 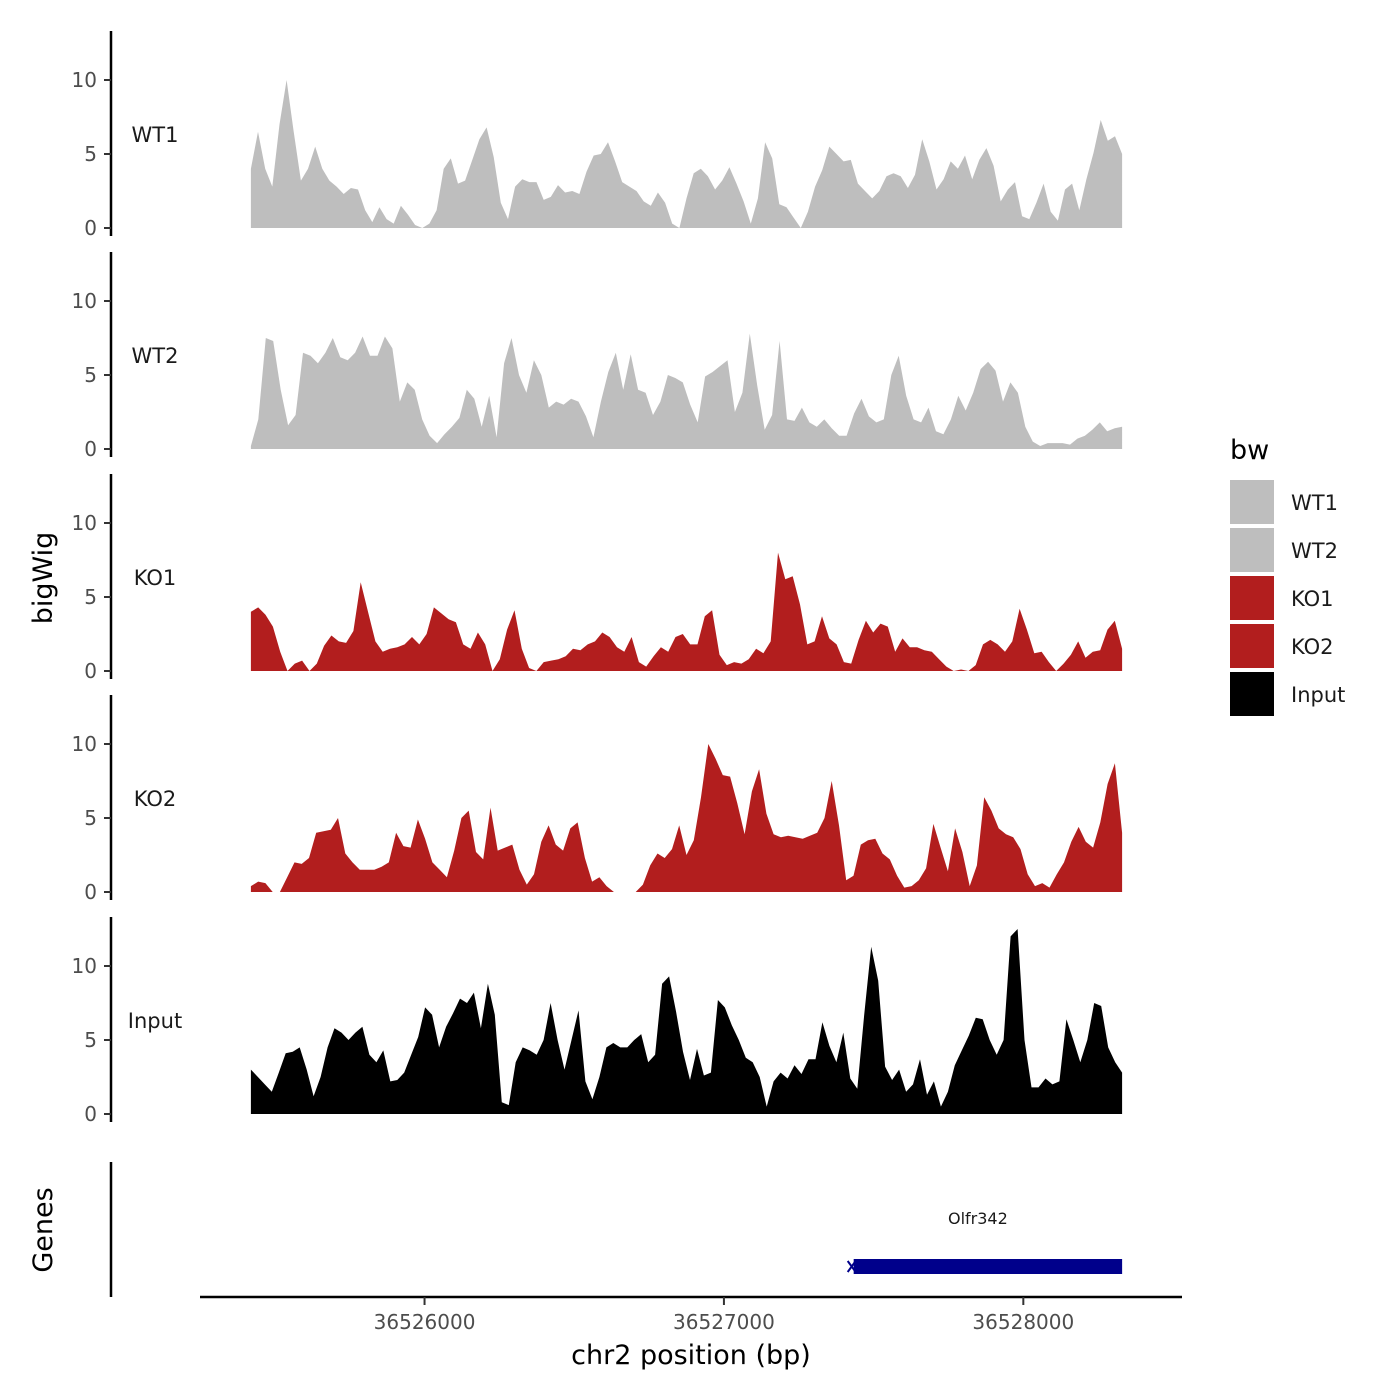 What do you see at coordinates (1318, 695) in the screenshot?
I see `legend-label: Input` at bounding box center [1318, 695].